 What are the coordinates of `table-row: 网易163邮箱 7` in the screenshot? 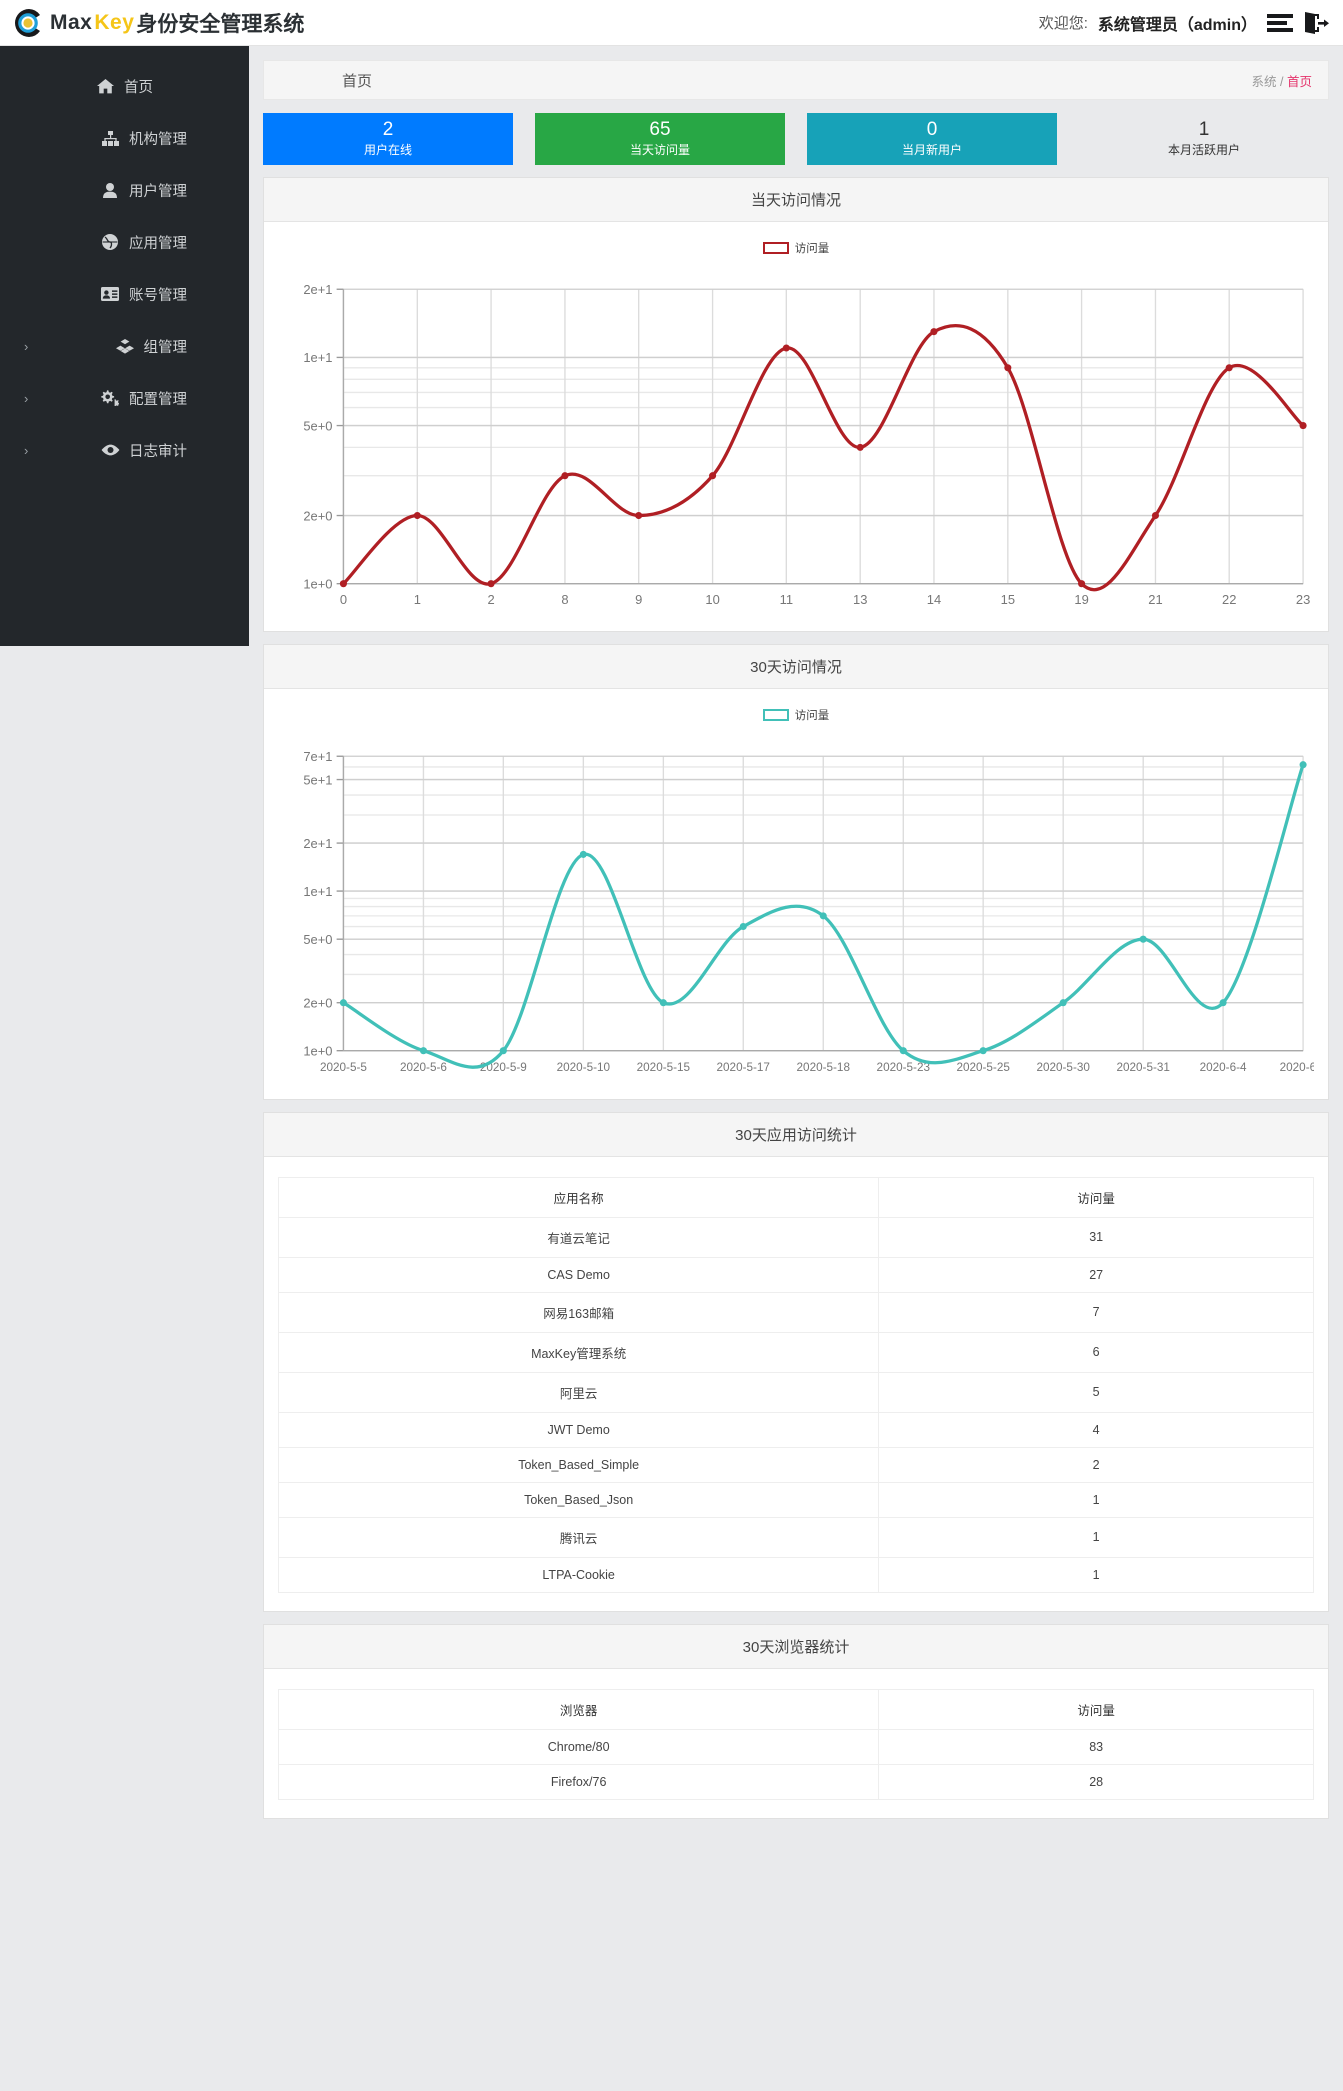 It's located at (795, 1312).